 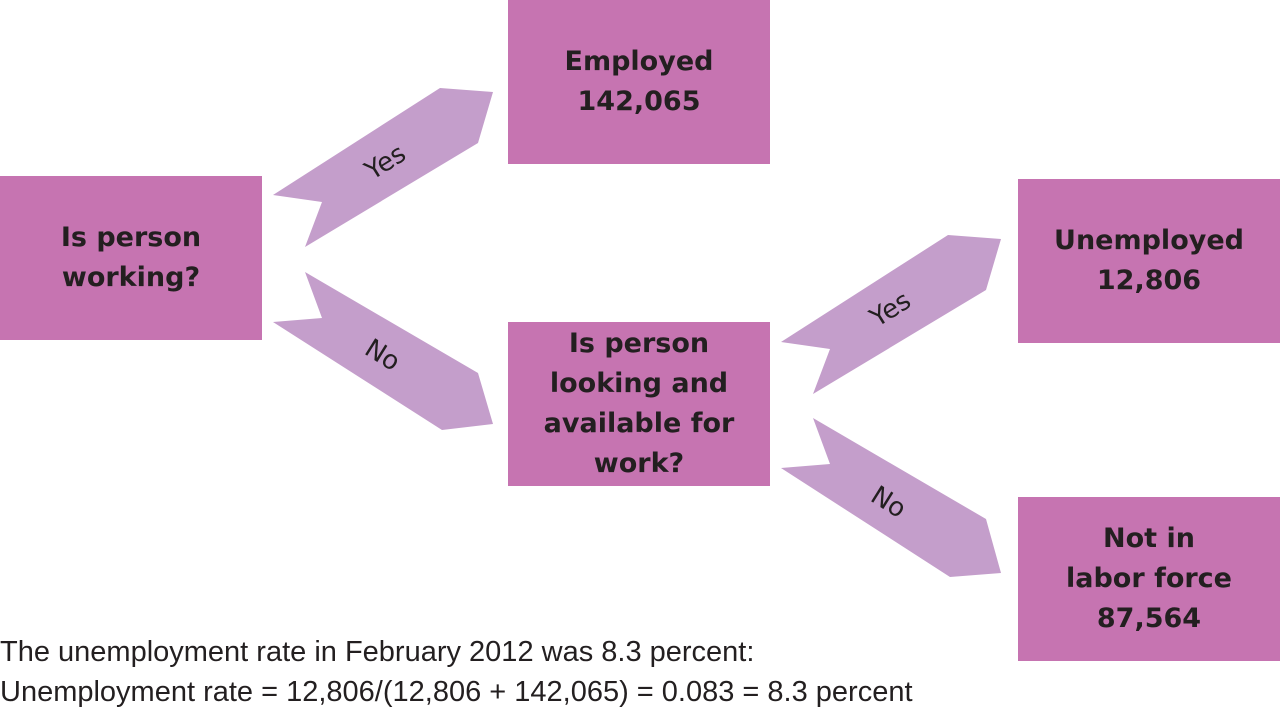 What do you see at coordinates (131, 237) in the screenshot?
I see `box-is-person-working-line: Is person` at bounding box center [131, 237].